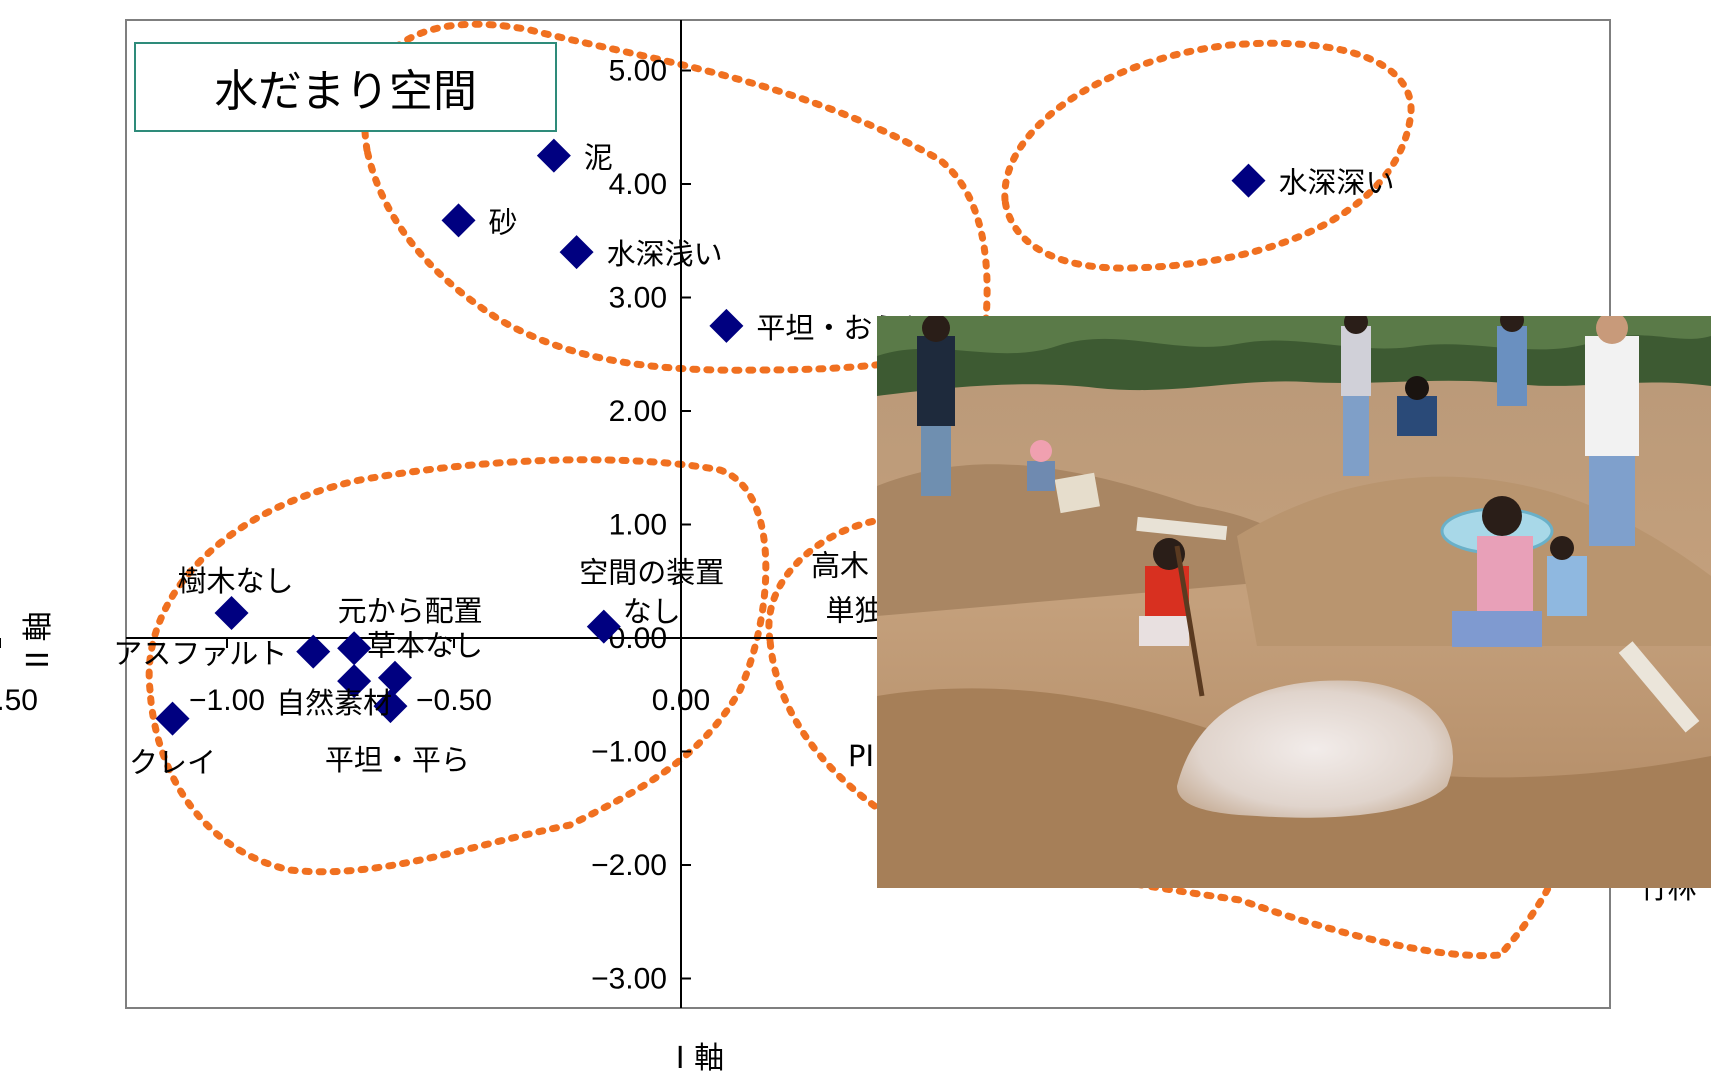 This screenshot has width=1711, height=1078. I want to click on x-tick-label: −1.00, so click(227, 700).